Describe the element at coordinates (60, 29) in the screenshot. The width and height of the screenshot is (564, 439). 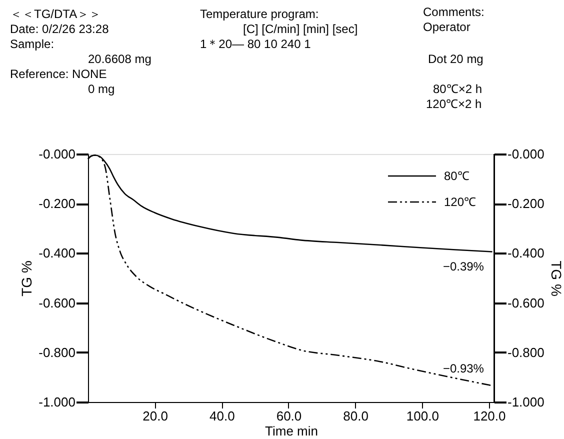
I see `text: Date: 0/2/26 23:28` at that location.